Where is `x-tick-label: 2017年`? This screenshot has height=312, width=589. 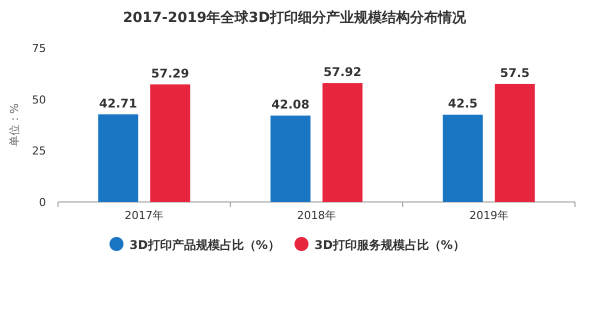 x-tick-label: 2017年 is located at coordinates (144, 215).